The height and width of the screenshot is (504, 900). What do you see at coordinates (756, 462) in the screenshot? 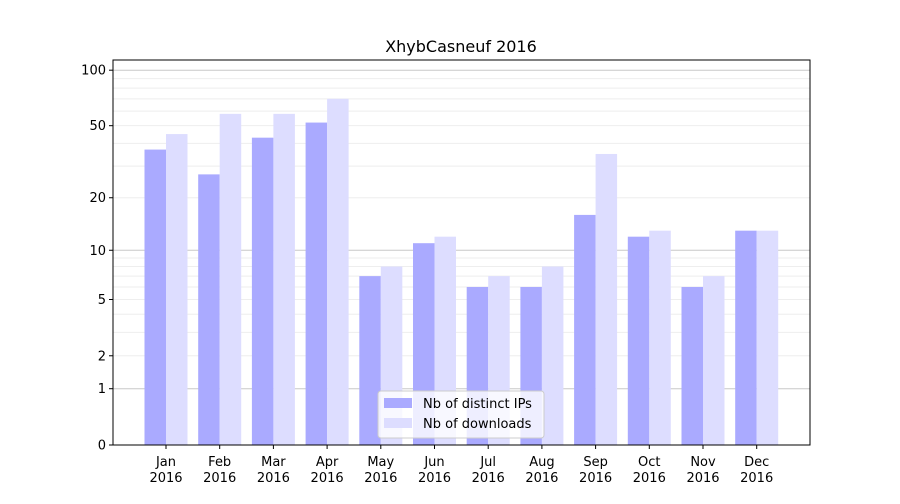
I see `x-tick-label: Dec` at bounding box center [756, 462].